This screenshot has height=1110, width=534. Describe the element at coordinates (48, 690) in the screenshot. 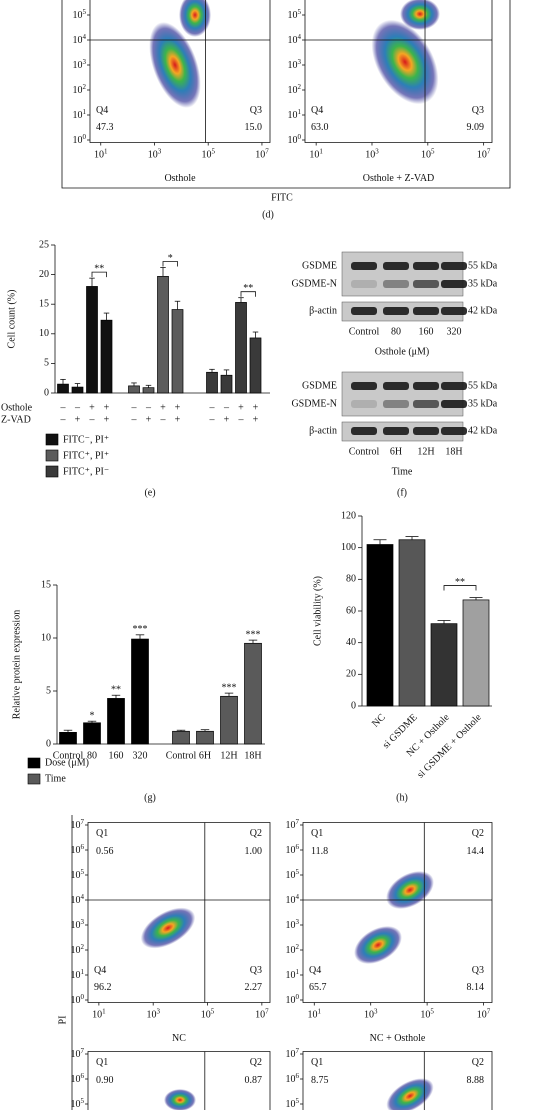

I see `y-tick-label: 5` at that location.